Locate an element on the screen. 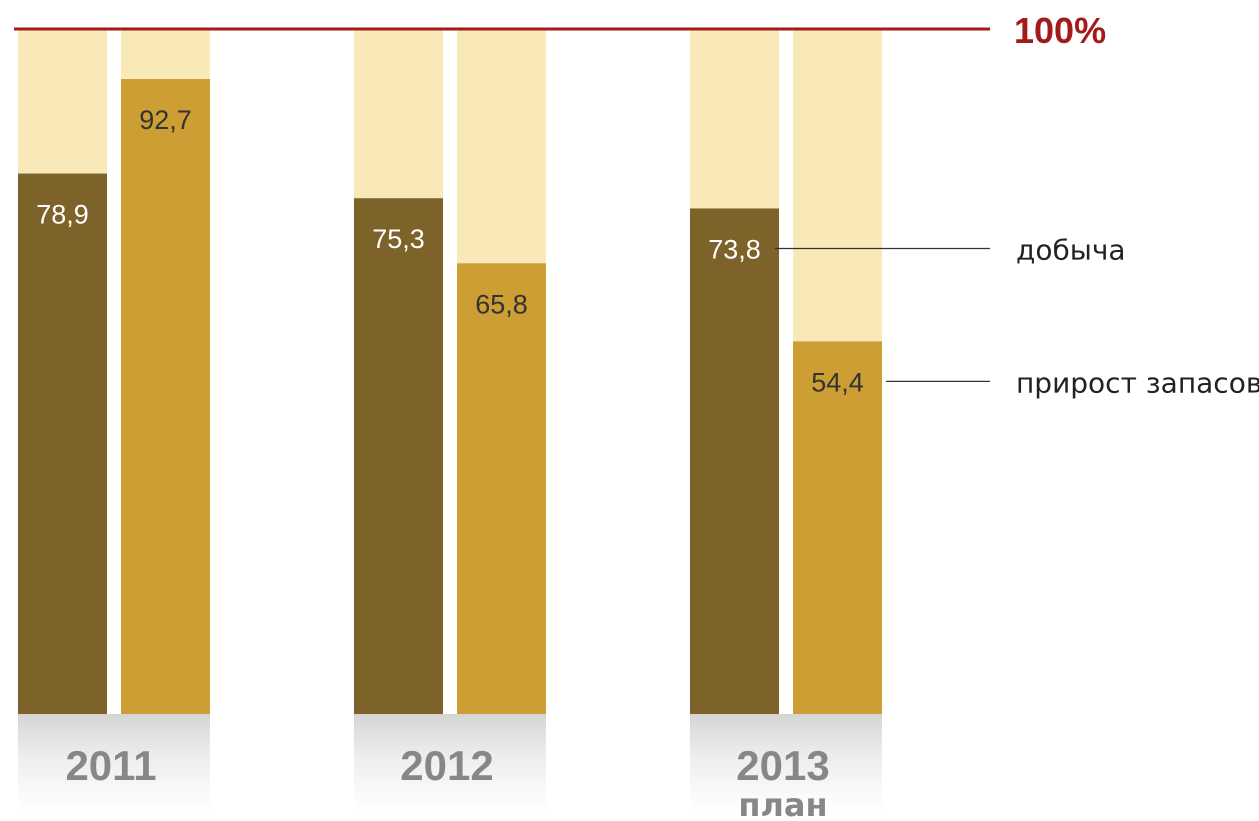 The height and width of the screenshot is (821, 1259). category-sublabel-2013: план is located at coordinates (782, 803).